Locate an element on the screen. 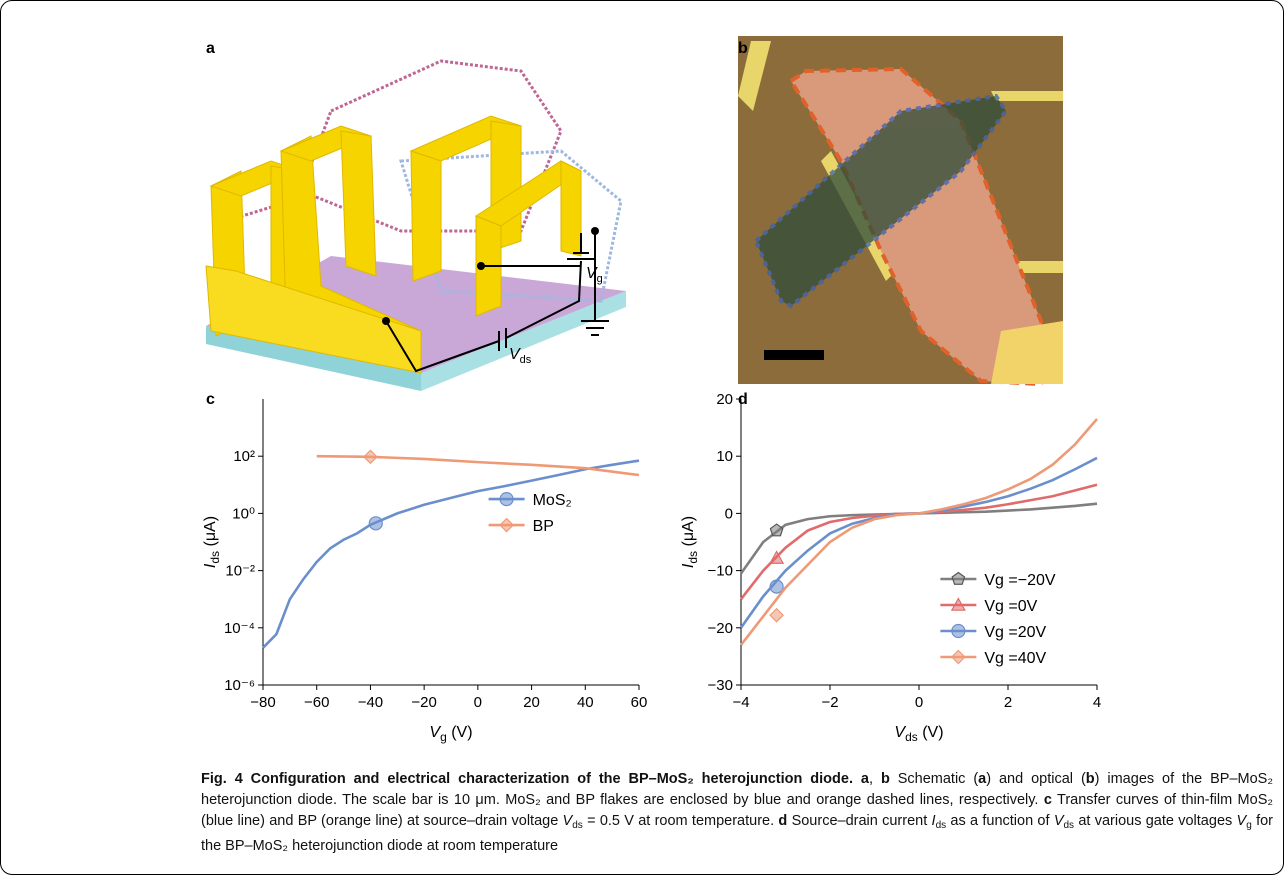 This screenshot has width=1284, height=875. mos2-flake is located at coordinates (881, 201).